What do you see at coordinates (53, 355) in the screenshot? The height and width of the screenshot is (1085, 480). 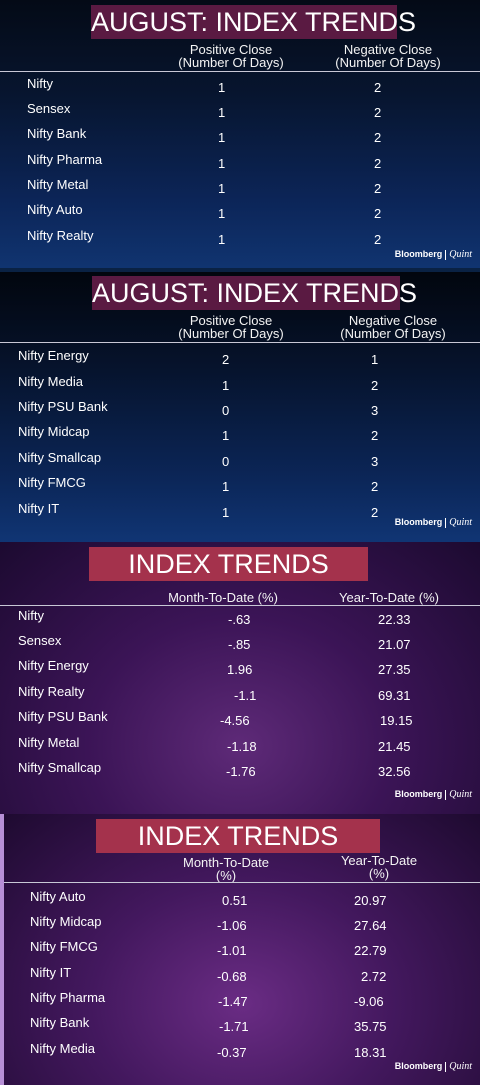 I see `row-name: Nifty Energy` at bounding box center [53, 355].